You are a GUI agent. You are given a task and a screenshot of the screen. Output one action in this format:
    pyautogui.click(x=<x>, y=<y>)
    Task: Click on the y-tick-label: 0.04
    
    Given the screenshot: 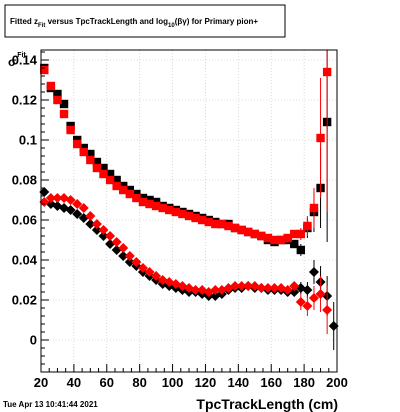 What is the action you would take?
    pyautogui.click(x=25, y=260)
    